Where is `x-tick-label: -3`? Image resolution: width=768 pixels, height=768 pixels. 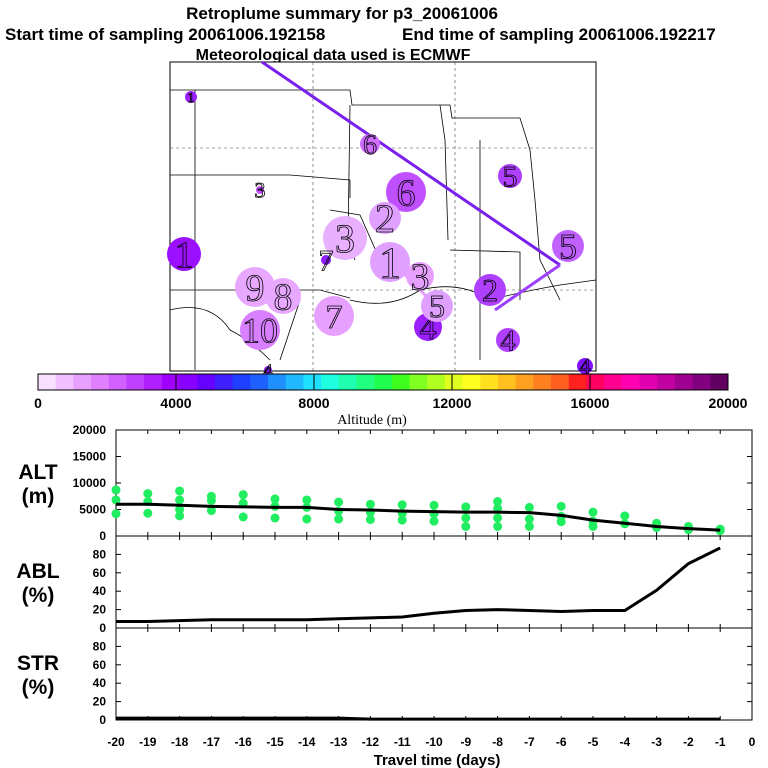
x-tick-label: -3 is located at coordinates (656, 742).